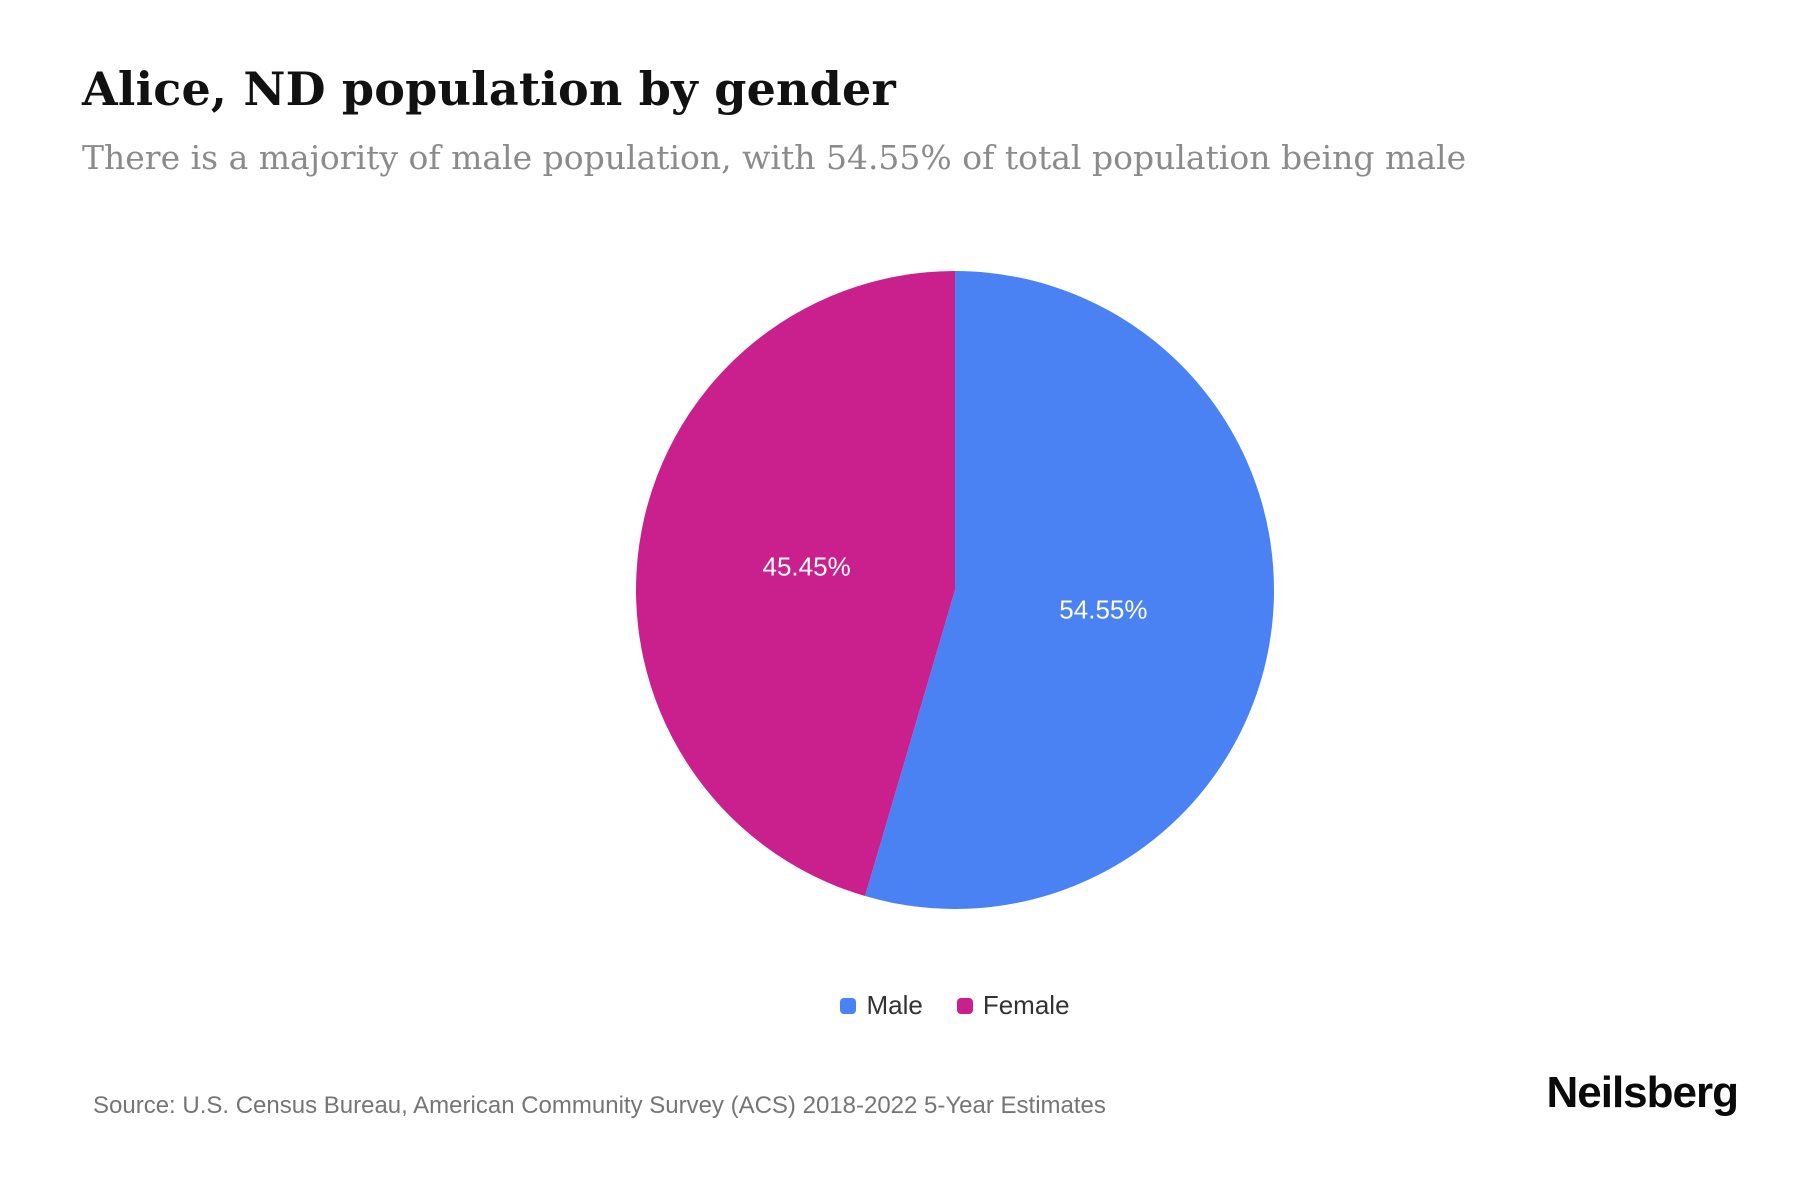 The height and width of the screenshot is (1200, 1800). I want to click on pie-slice-label-male: 54.55%, so click(1103, 609).